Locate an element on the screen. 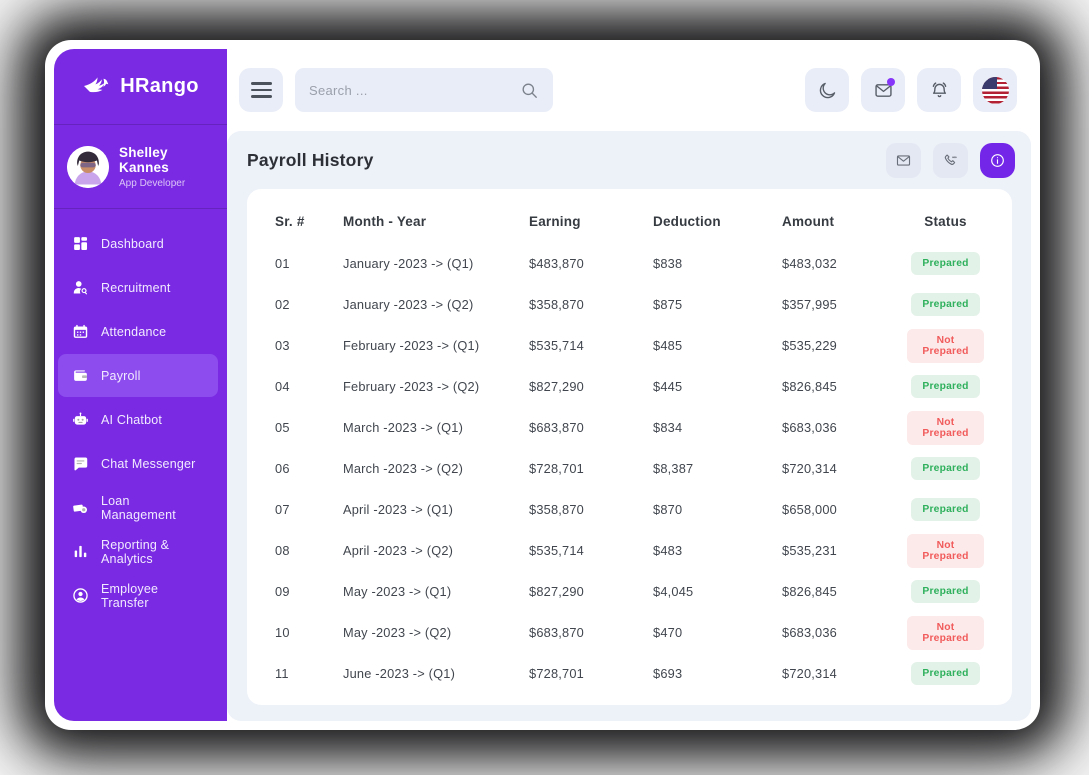 This screenshot has height=775, width=1089. info-button is located at coordinates (997, 160).